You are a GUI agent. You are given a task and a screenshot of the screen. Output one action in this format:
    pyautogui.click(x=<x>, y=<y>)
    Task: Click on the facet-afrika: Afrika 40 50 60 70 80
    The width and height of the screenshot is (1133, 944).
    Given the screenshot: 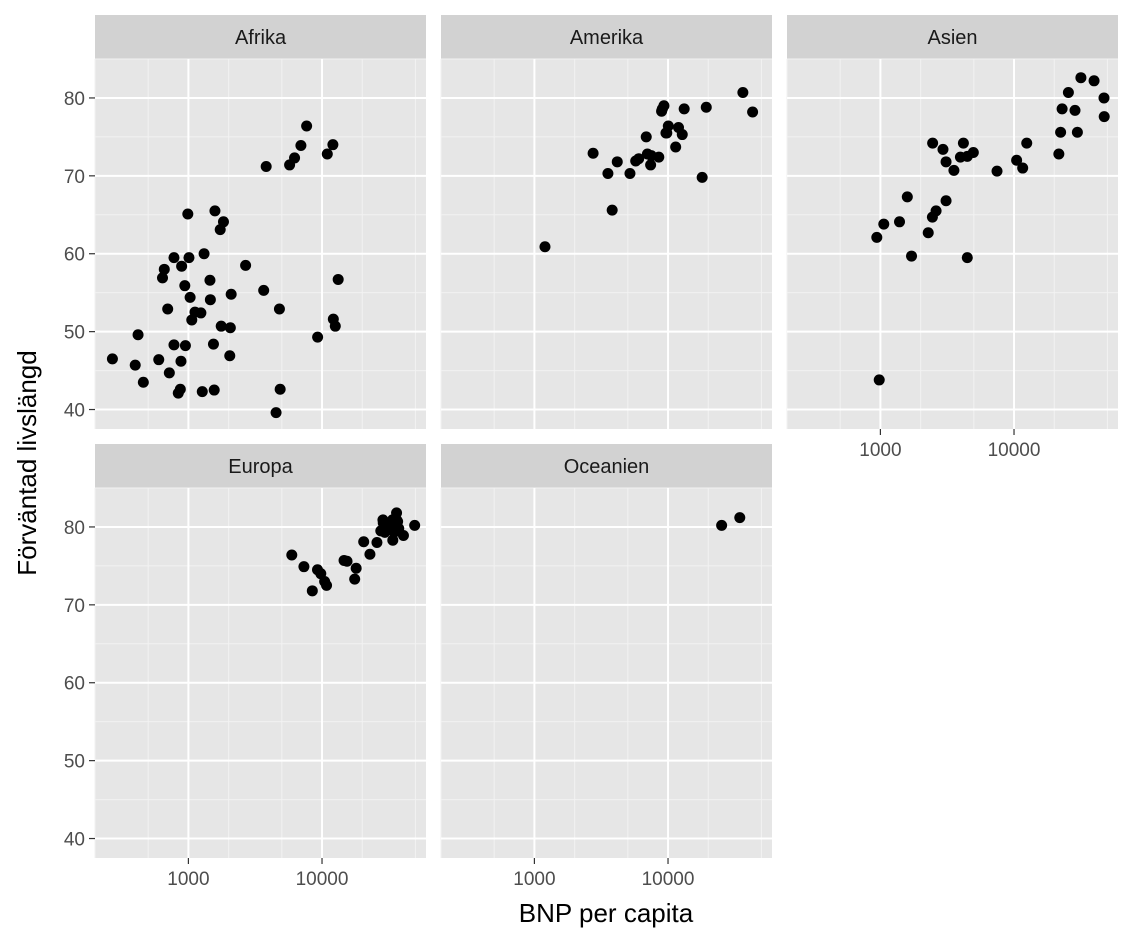 What is the action you would take?
    pyautogui.click(x=245, y=222)
    